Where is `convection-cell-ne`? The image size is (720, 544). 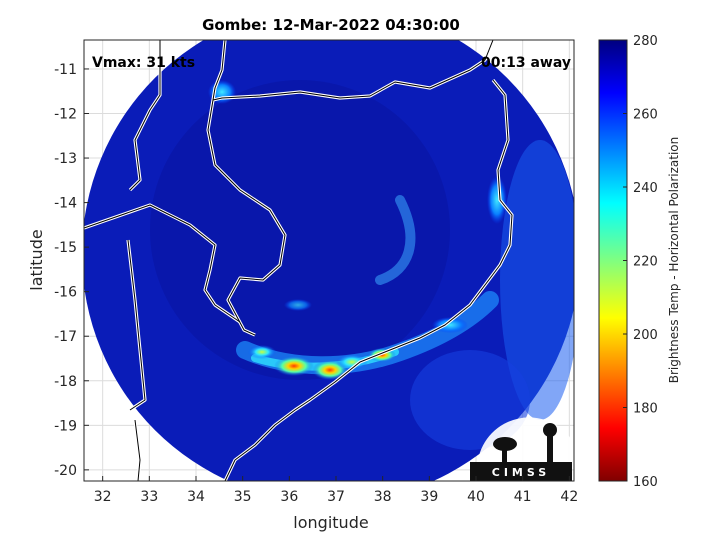 convection-cell-ne is located at coordinates (497, 200).